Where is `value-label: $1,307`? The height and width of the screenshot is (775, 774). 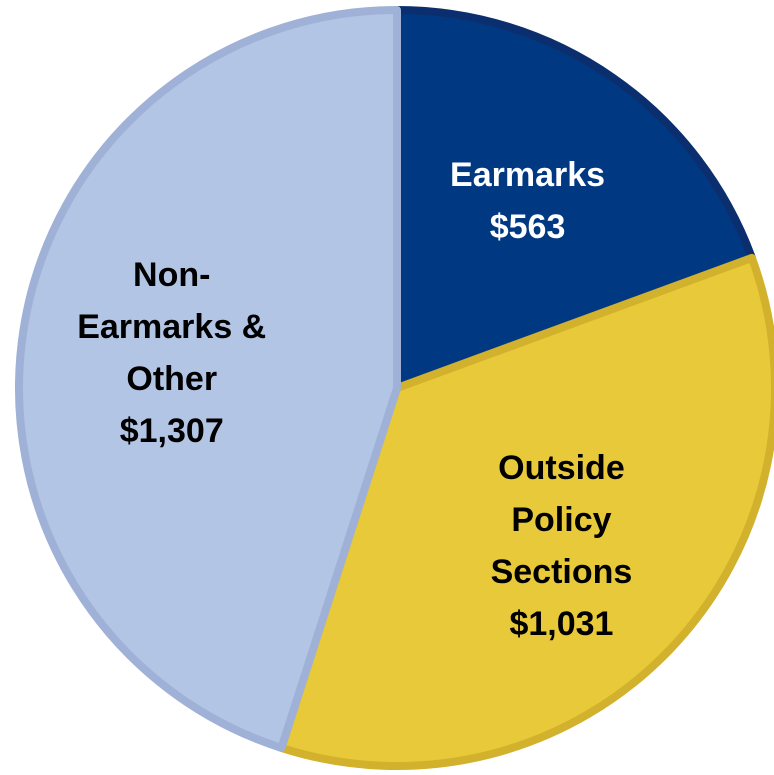 value-label: $1,307 is located at coordinates (171, 430).